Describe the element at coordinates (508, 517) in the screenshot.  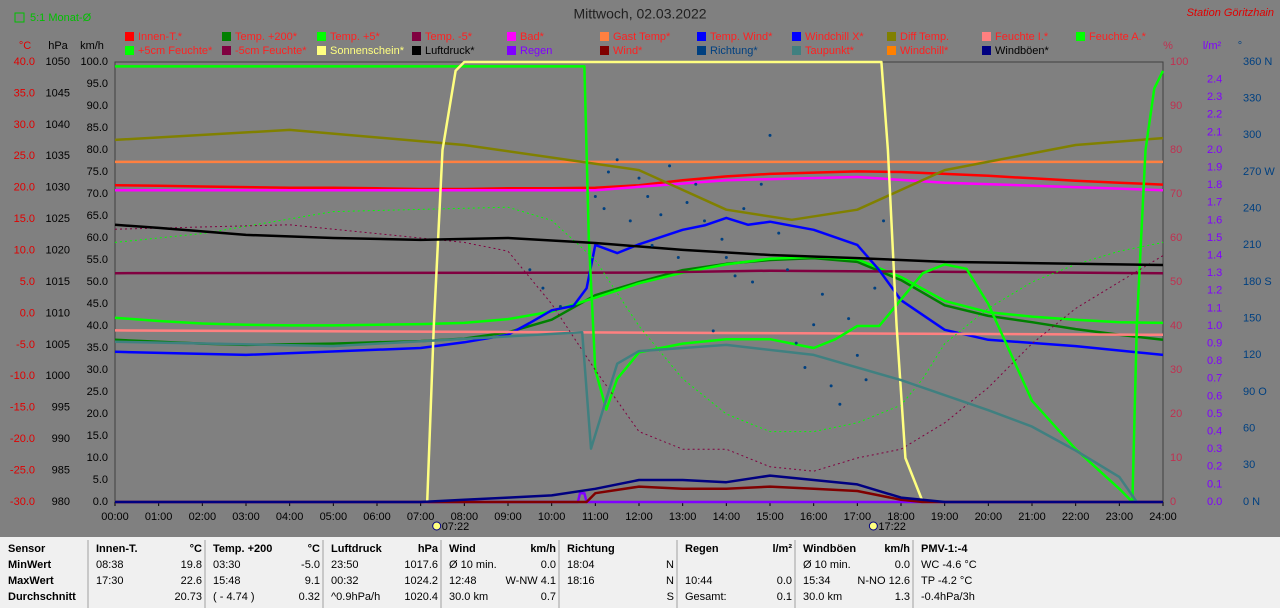
I see `x-tick-label: 09:00` at that location.